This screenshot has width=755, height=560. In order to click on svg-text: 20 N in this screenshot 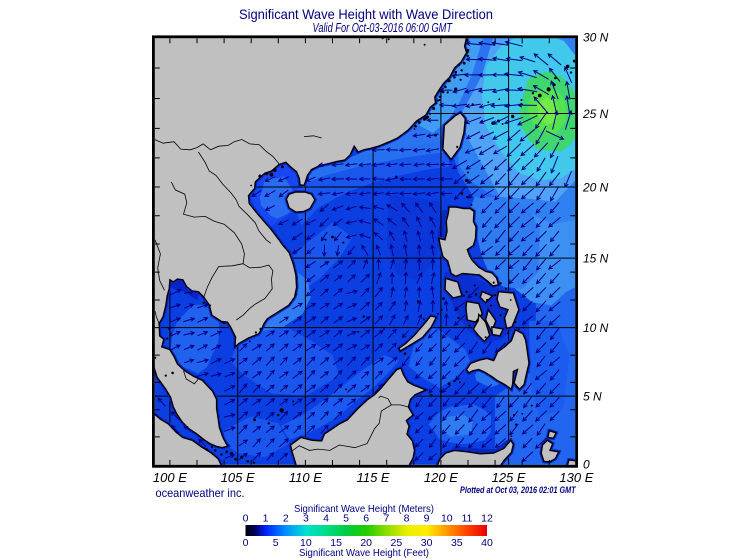, I will do `click(595, 188)`.